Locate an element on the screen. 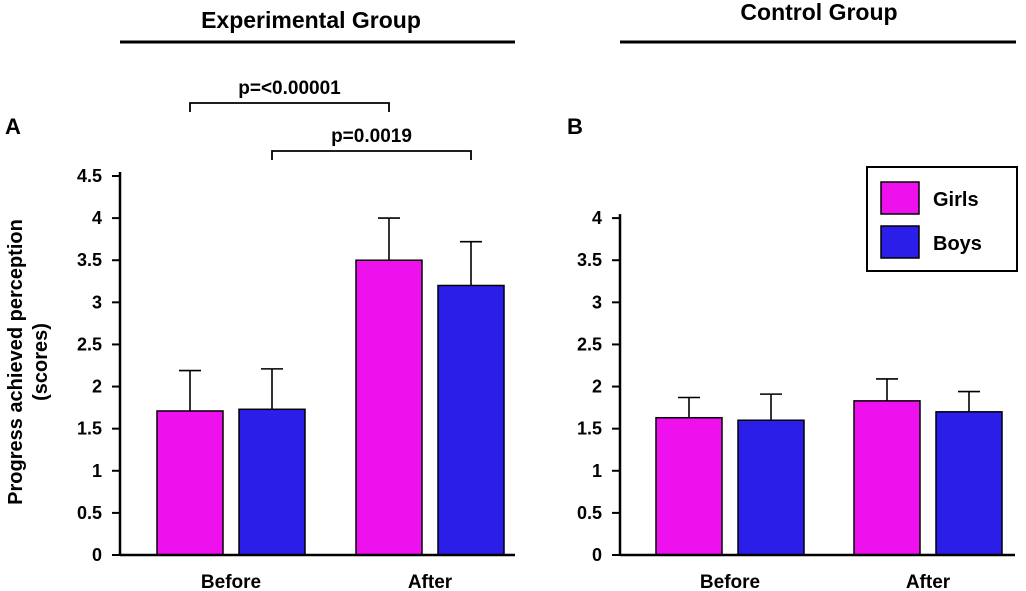 The height and width of the screenshot is (591, 1026). panel-b-bar-before-girls is located at coordinates (689, 486).